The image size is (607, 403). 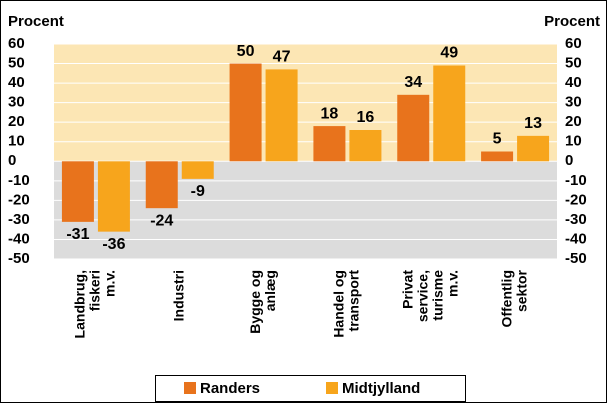 What do you see at coordinates (413, 82) in the screenshot?
I see `data-label: 34` at bounding box center [413, 82].